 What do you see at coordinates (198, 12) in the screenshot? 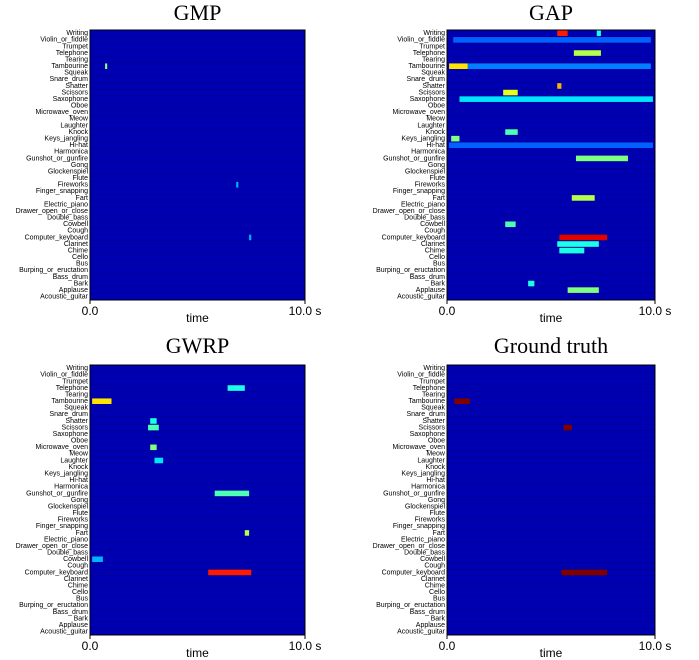
I see `panel-title: GMP` at bounding box center [198, 12].